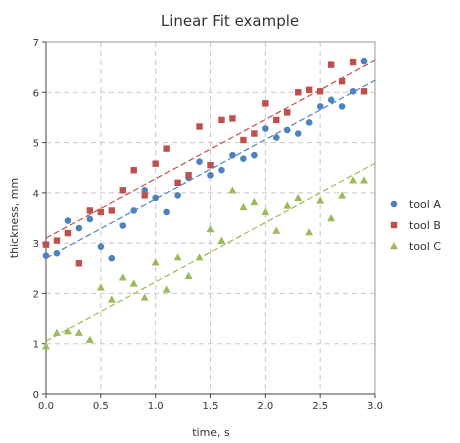  Describe the element at coordinates (320, 406) in the screenshot. I see `x-tick-label: 2.5` at that location.